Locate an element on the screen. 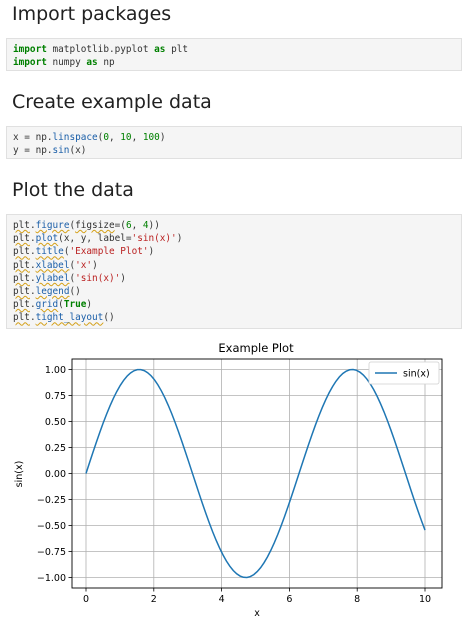  code-token: 100 is located at coordinates (151, 137).